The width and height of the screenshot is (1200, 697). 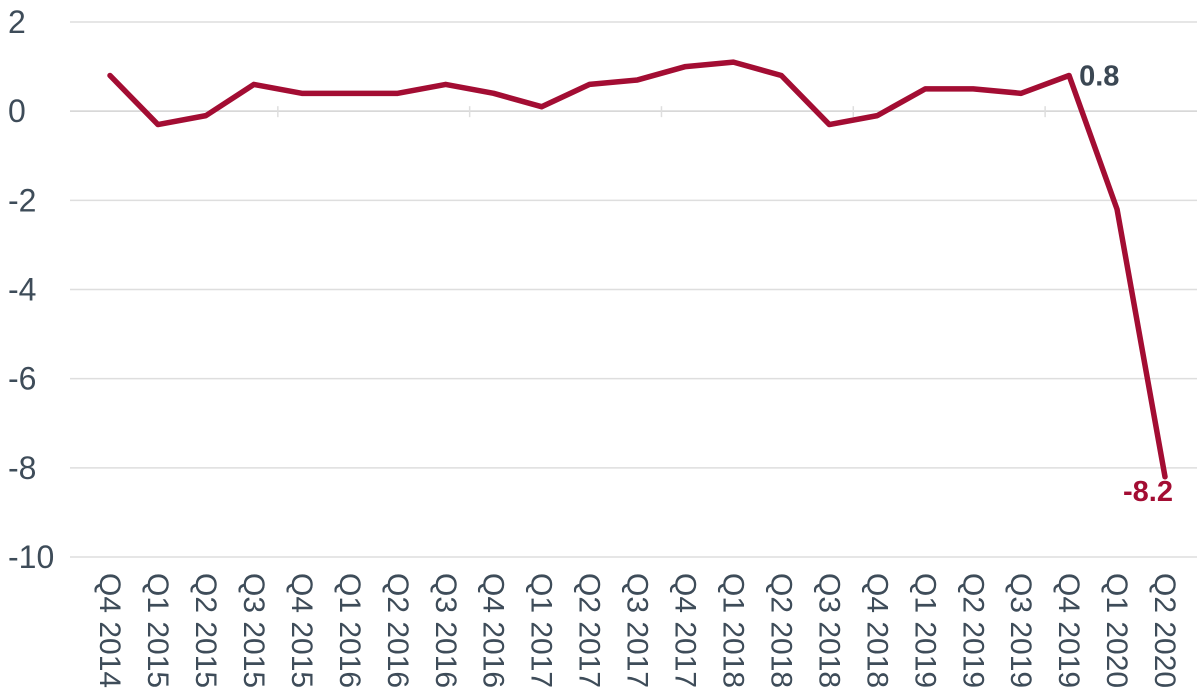 I want to click on y-axis-tick-label: 2, so click(x=17, y=22).